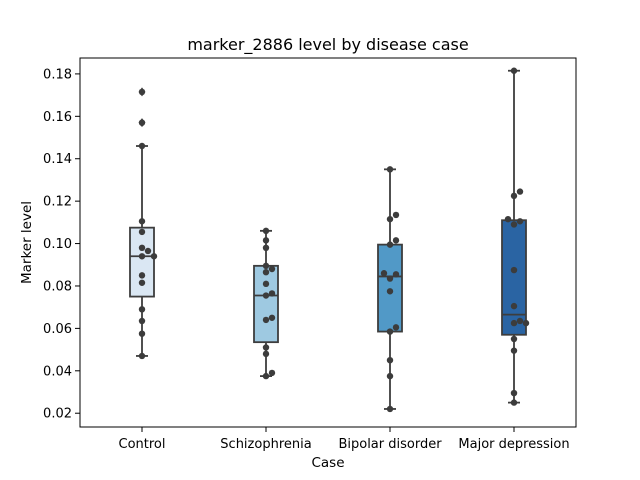 This screenshot has width=640, height=480. I want to click on y-tick-label: 0.14, so click(57, 159).